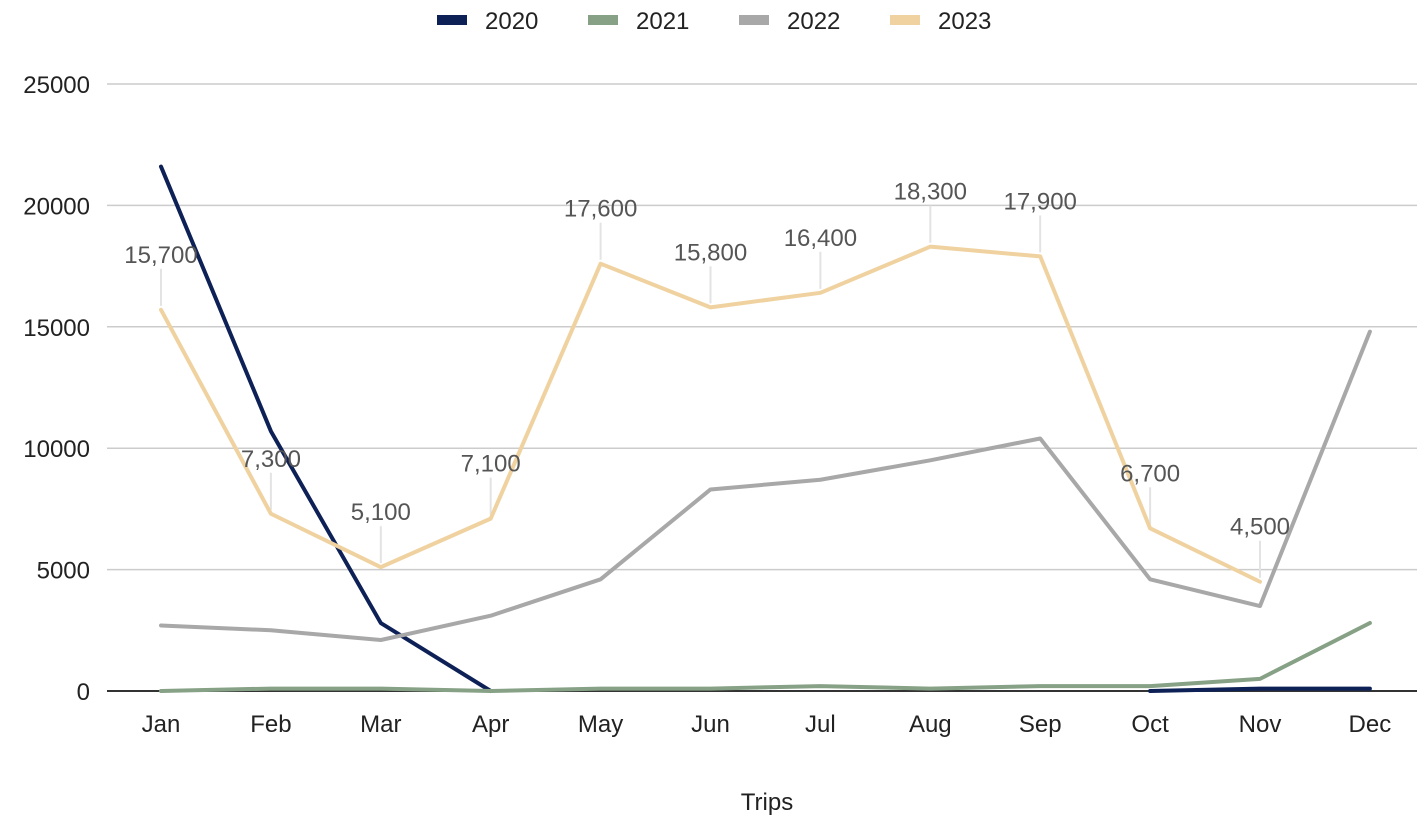 This screenshot has width=1417, height=822. I want to click on legend-label: 2023, so click(964, 21).